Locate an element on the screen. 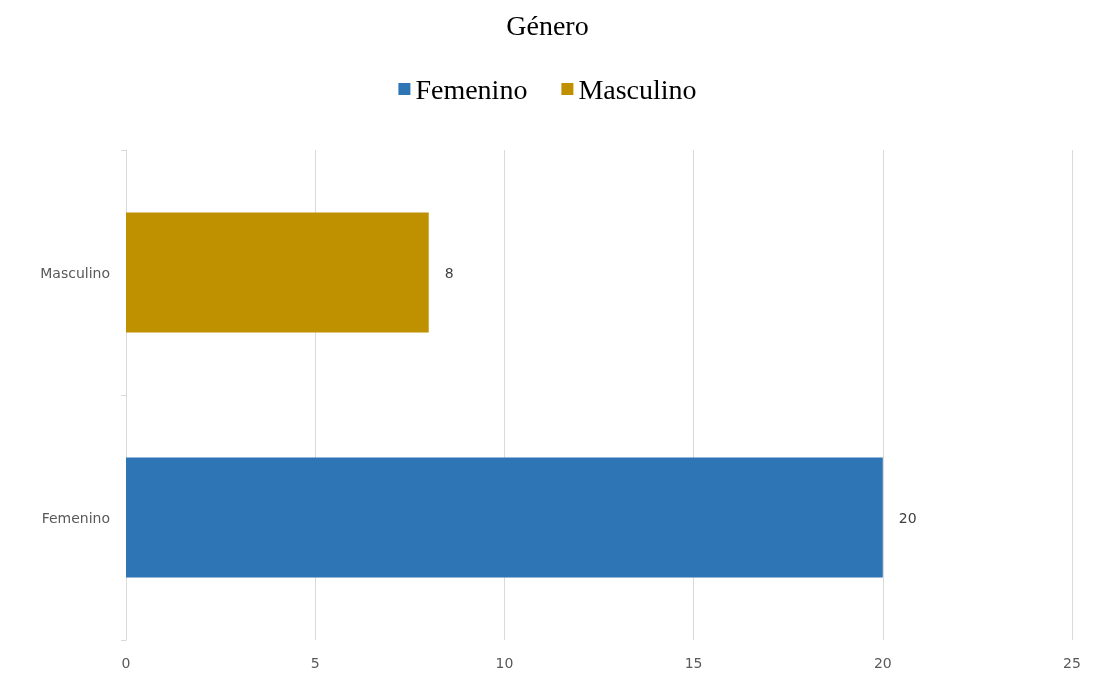  legend-label: Masculino is located at coordinates (637, 89).